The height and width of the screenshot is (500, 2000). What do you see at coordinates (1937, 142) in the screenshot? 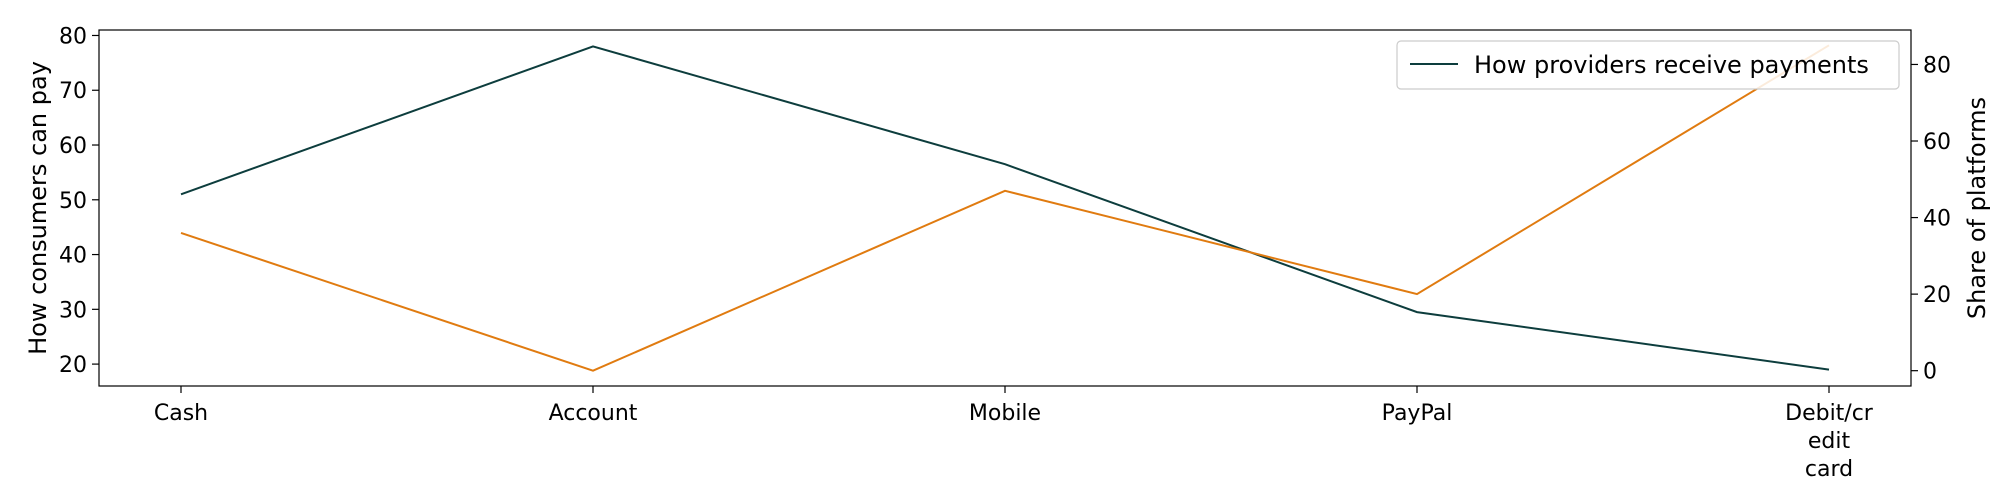
I see `y-right-tick-label: 60` at bounding box center [1937, 142].